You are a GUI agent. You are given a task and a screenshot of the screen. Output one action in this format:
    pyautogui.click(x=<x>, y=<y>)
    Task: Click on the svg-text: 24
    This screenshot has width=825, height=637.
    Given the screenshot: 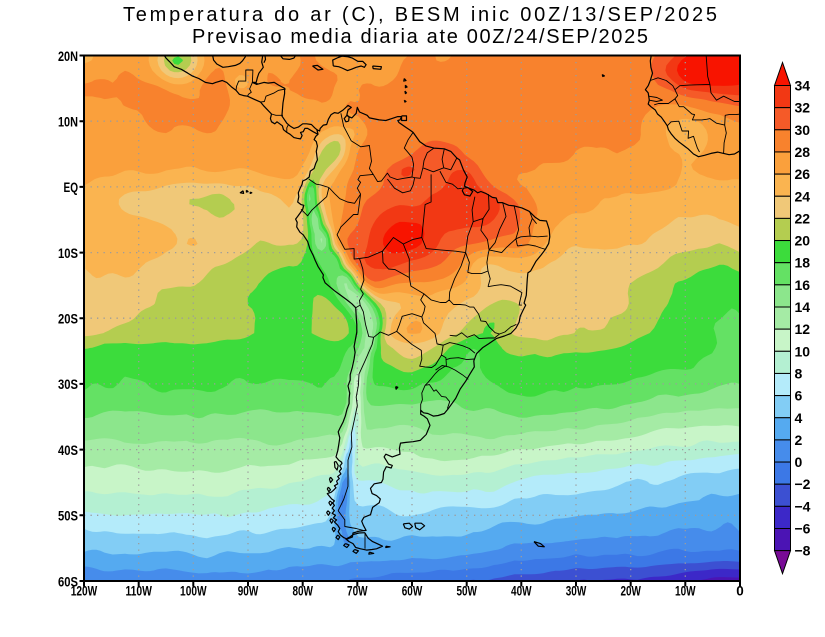 What is the action you would take?
    pyautogui.click(x=803, y=196)
    